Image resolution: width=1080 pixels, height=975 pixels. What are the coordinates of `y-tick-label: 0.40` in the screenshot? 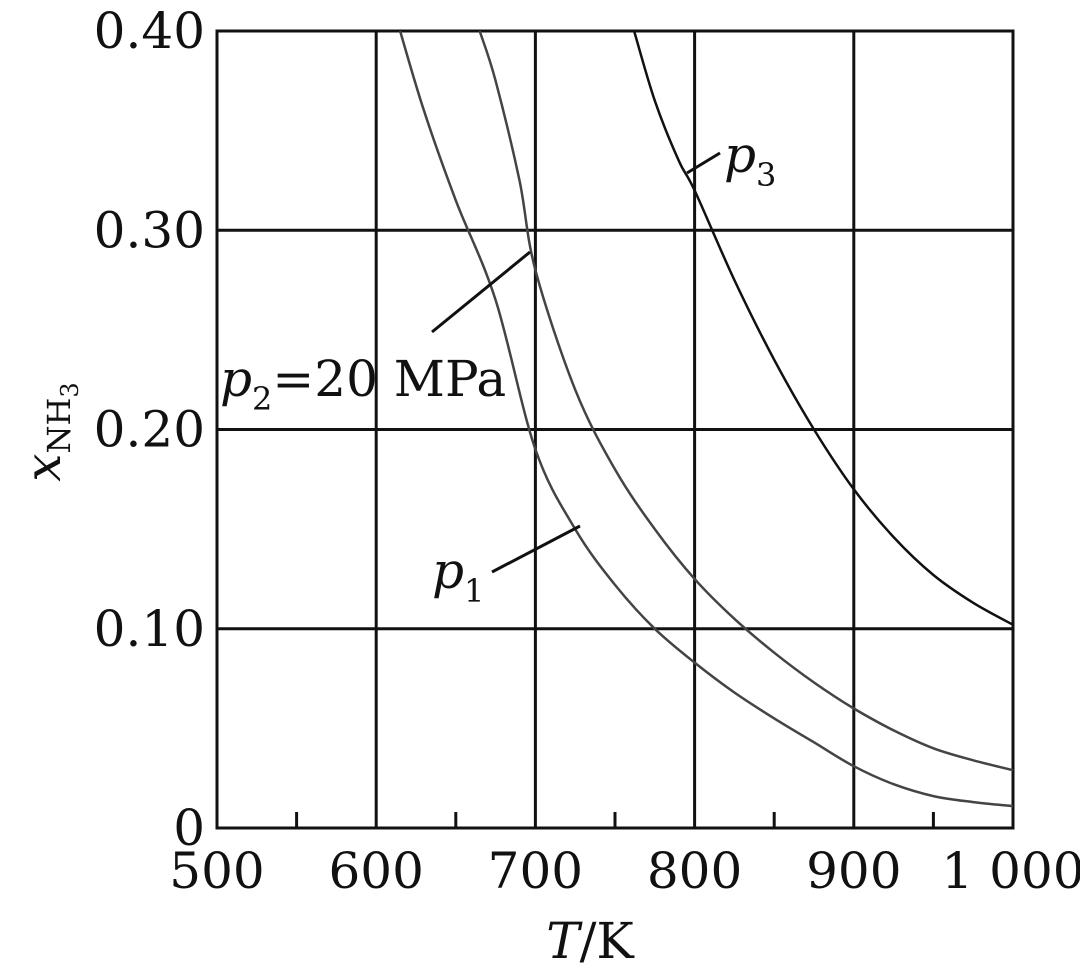 It's located at (149, 31).